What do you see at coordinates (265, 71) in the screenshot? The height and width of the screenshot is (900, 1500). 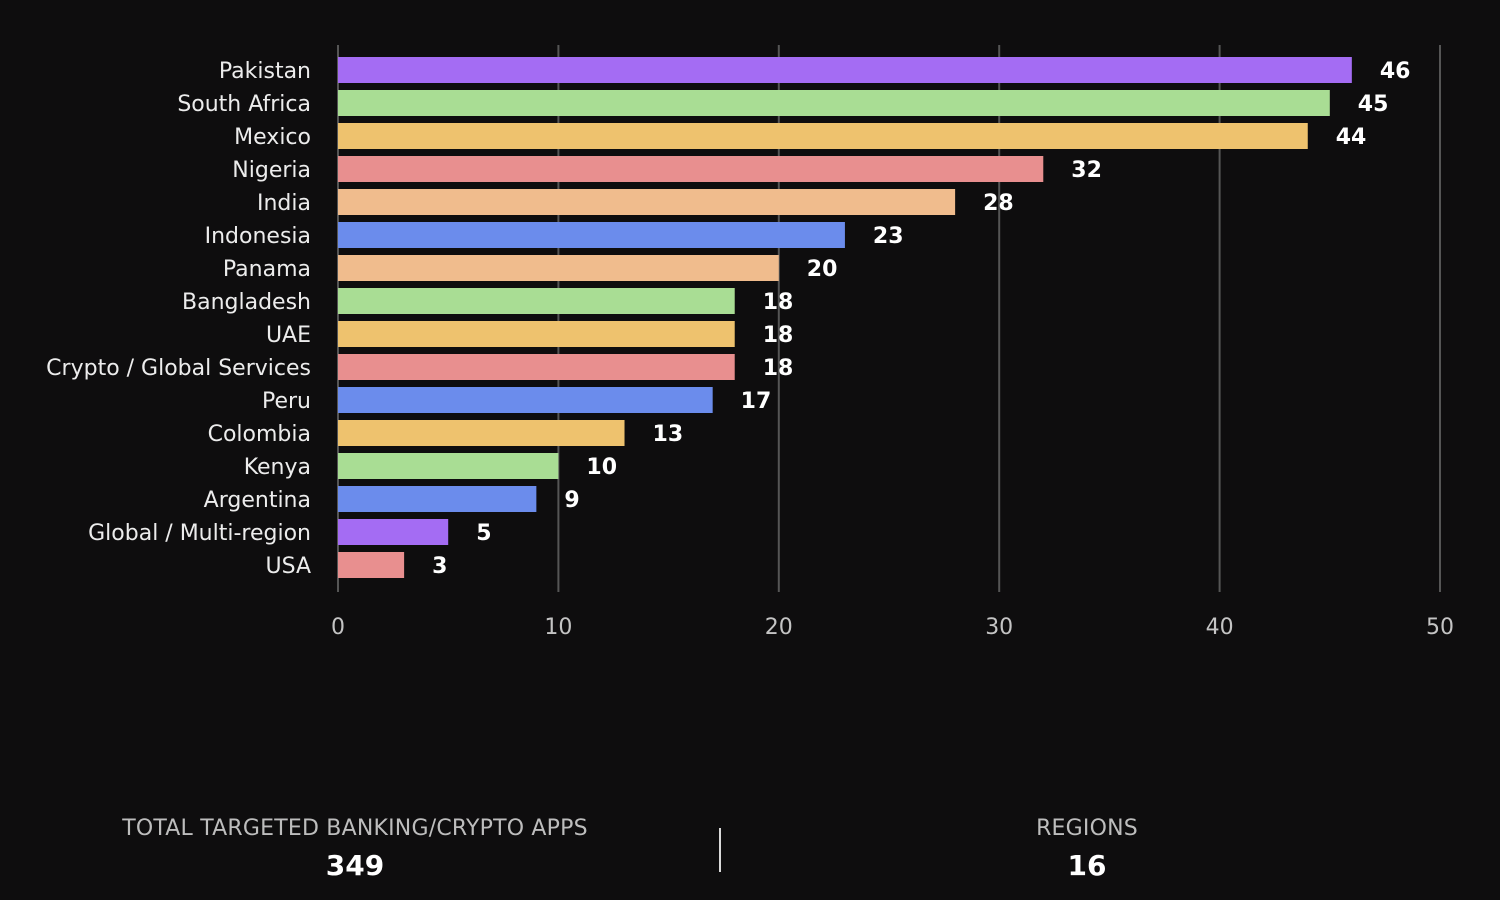 I see `category-label: Pakistan` at bounding box center [265, 71].